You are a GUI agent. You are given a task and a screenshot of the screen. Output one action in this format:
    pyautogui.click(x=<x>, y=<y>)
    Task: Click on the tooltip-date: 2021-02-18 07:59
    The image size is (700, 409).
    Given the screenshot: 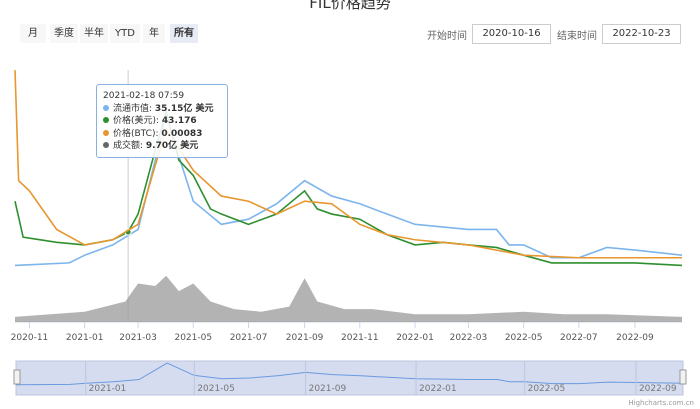 What is the action you would take?
    pyautogui.click(x=144, y=96)
    